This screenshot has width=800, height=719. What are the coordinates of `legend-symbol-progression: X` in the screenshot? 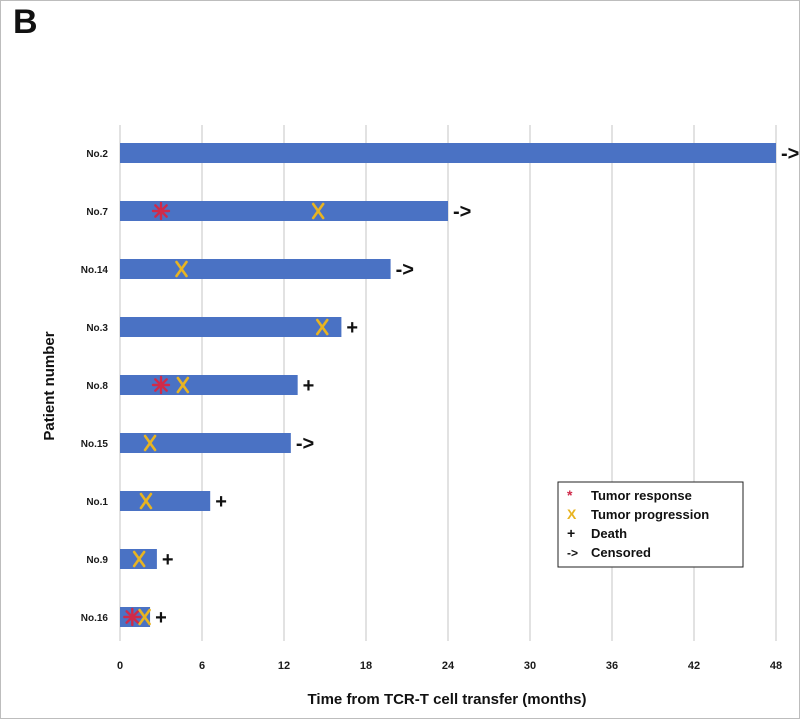 It's located at (572, 514).